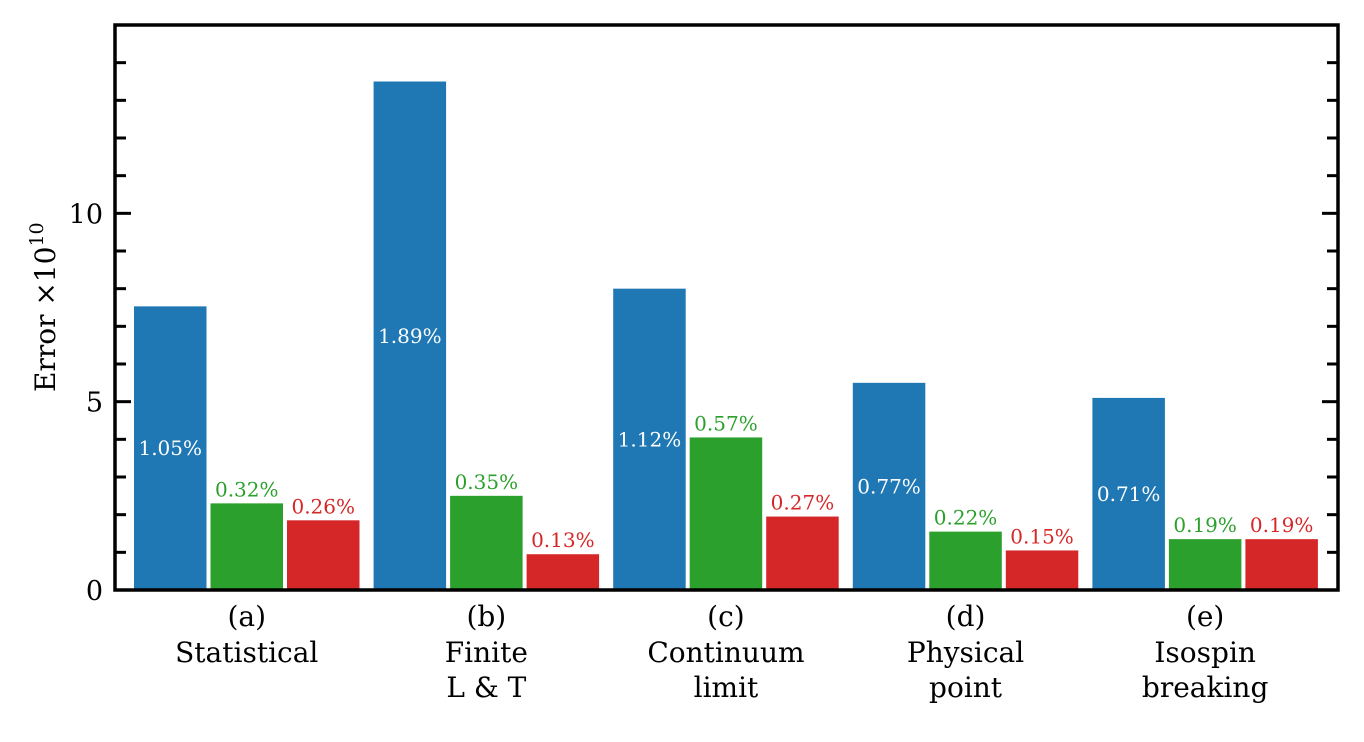 The image size is (1364, 742). I want to click on y-axis-label: Error ×1010, so click(44, 307).